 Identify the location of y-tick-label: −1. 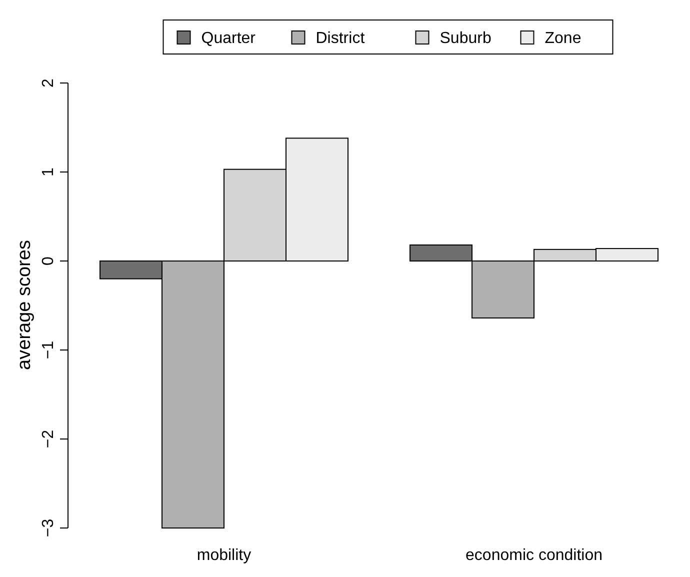
(48, 350).